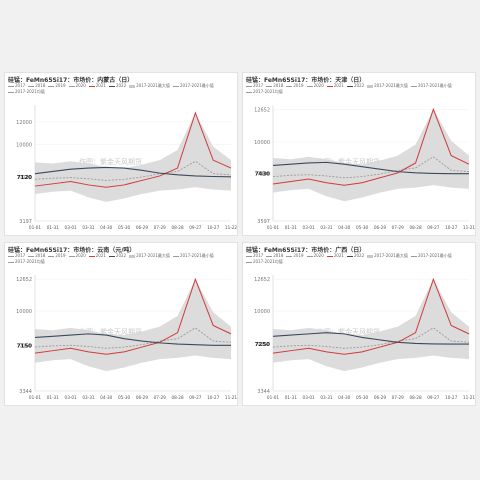  What do you see at coordinates (362, 227) in the screenshot?
I see `x-tick-label: 05-30` at bounding box center [362, 227].